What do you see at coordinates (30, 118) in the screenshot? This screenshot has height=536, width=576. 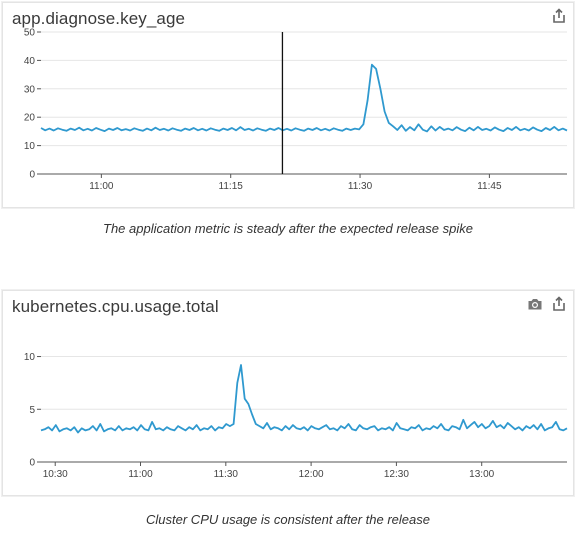 I see `y-tick-label: 20` at bounding box center [30, 118].